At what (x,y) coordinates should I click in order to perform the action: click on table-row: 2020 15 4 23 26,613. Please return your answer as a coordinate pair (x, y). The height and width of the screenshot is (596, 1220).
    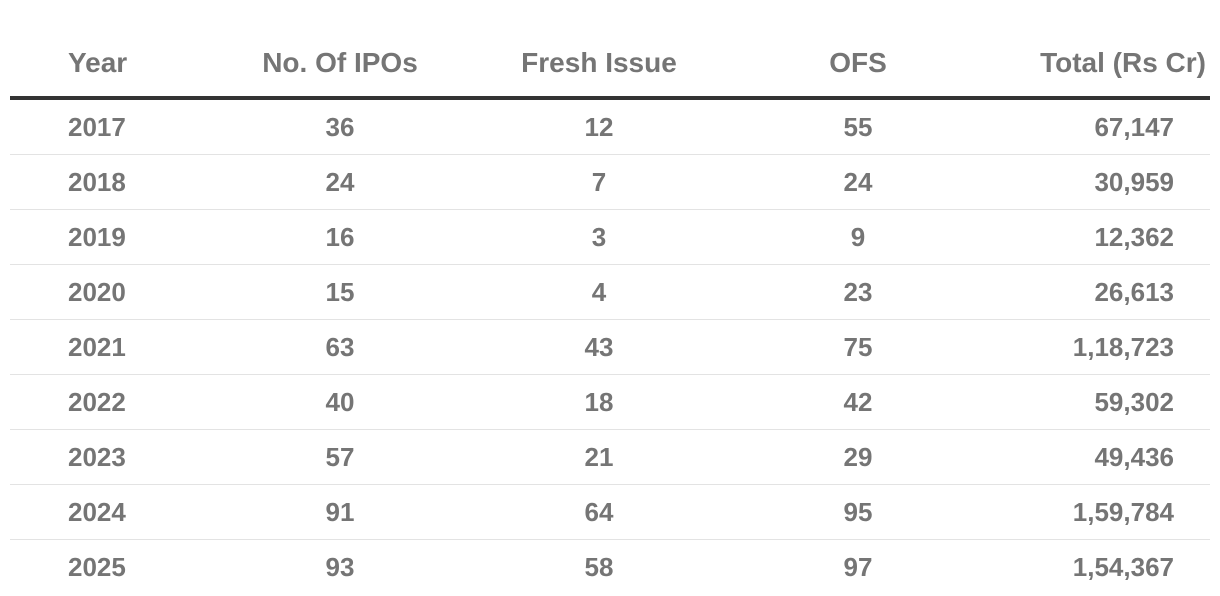
    Looking at the image, I should click on (610, 292).